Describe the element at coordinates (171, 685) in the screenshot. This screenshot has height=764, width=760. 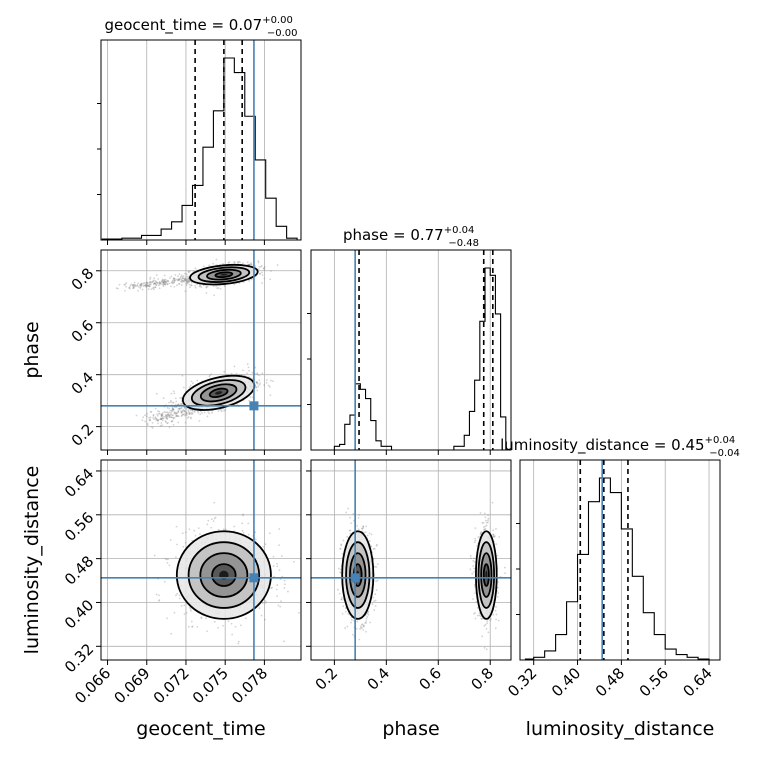
I see `x-tick-label: 0.072` at that location.